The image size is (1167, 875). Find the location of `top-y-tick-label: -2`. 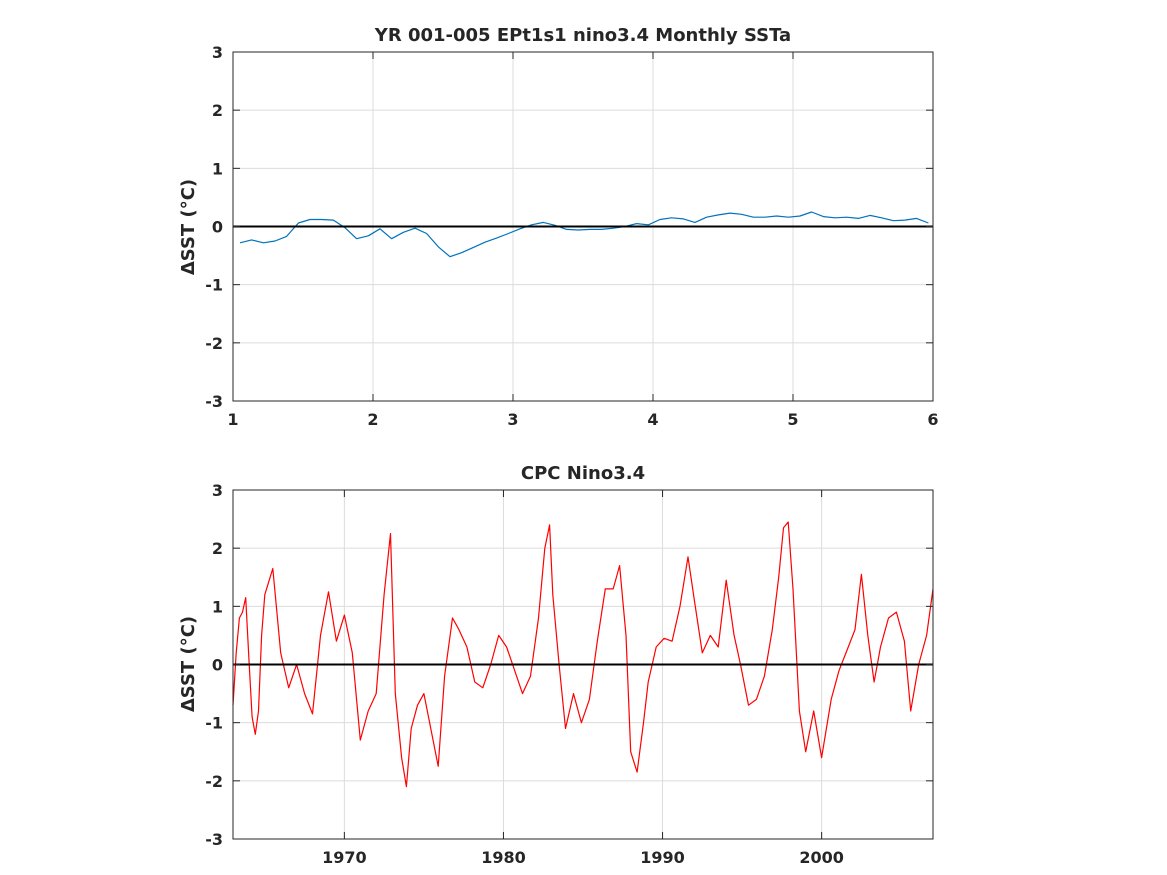

top-y-tick-label: -2 is located at coordinates (214, 343).